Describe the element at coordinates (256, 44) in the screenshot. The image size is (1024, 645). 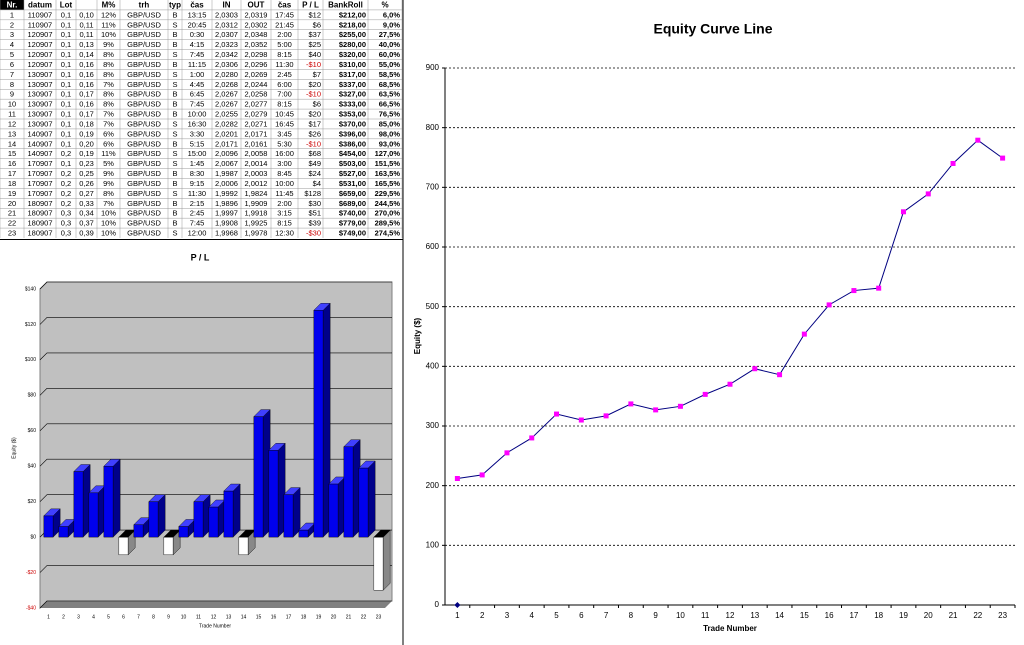
I see `table-cell: 2,0352` at that location.